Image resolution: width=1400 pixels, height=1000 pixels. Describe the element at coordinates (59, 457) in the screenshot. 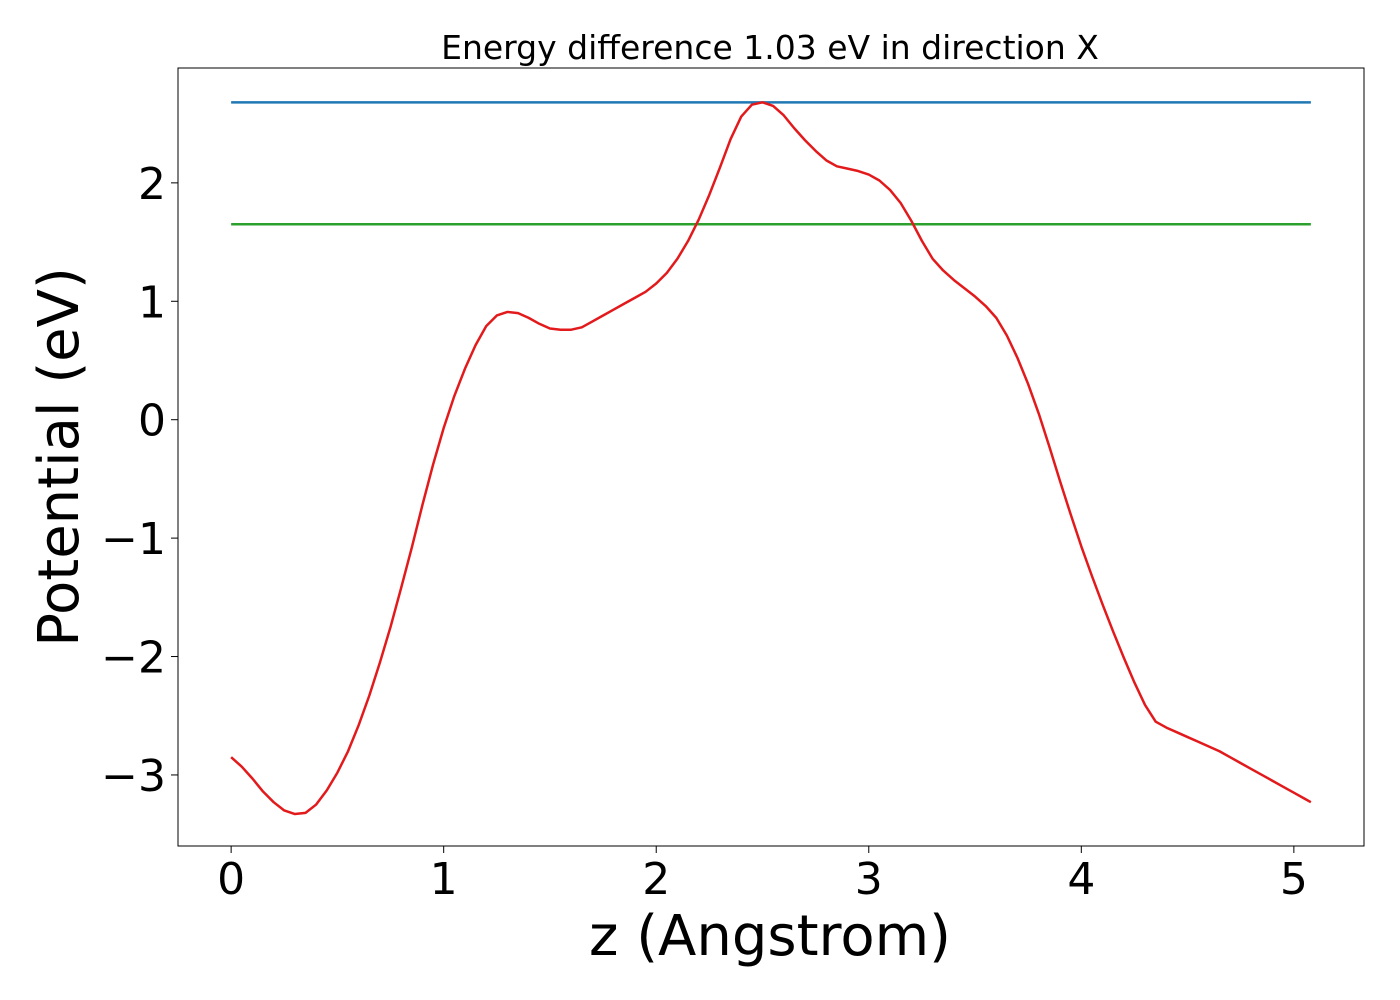

I see `y-axis-label: Potential (eV)` at that location.